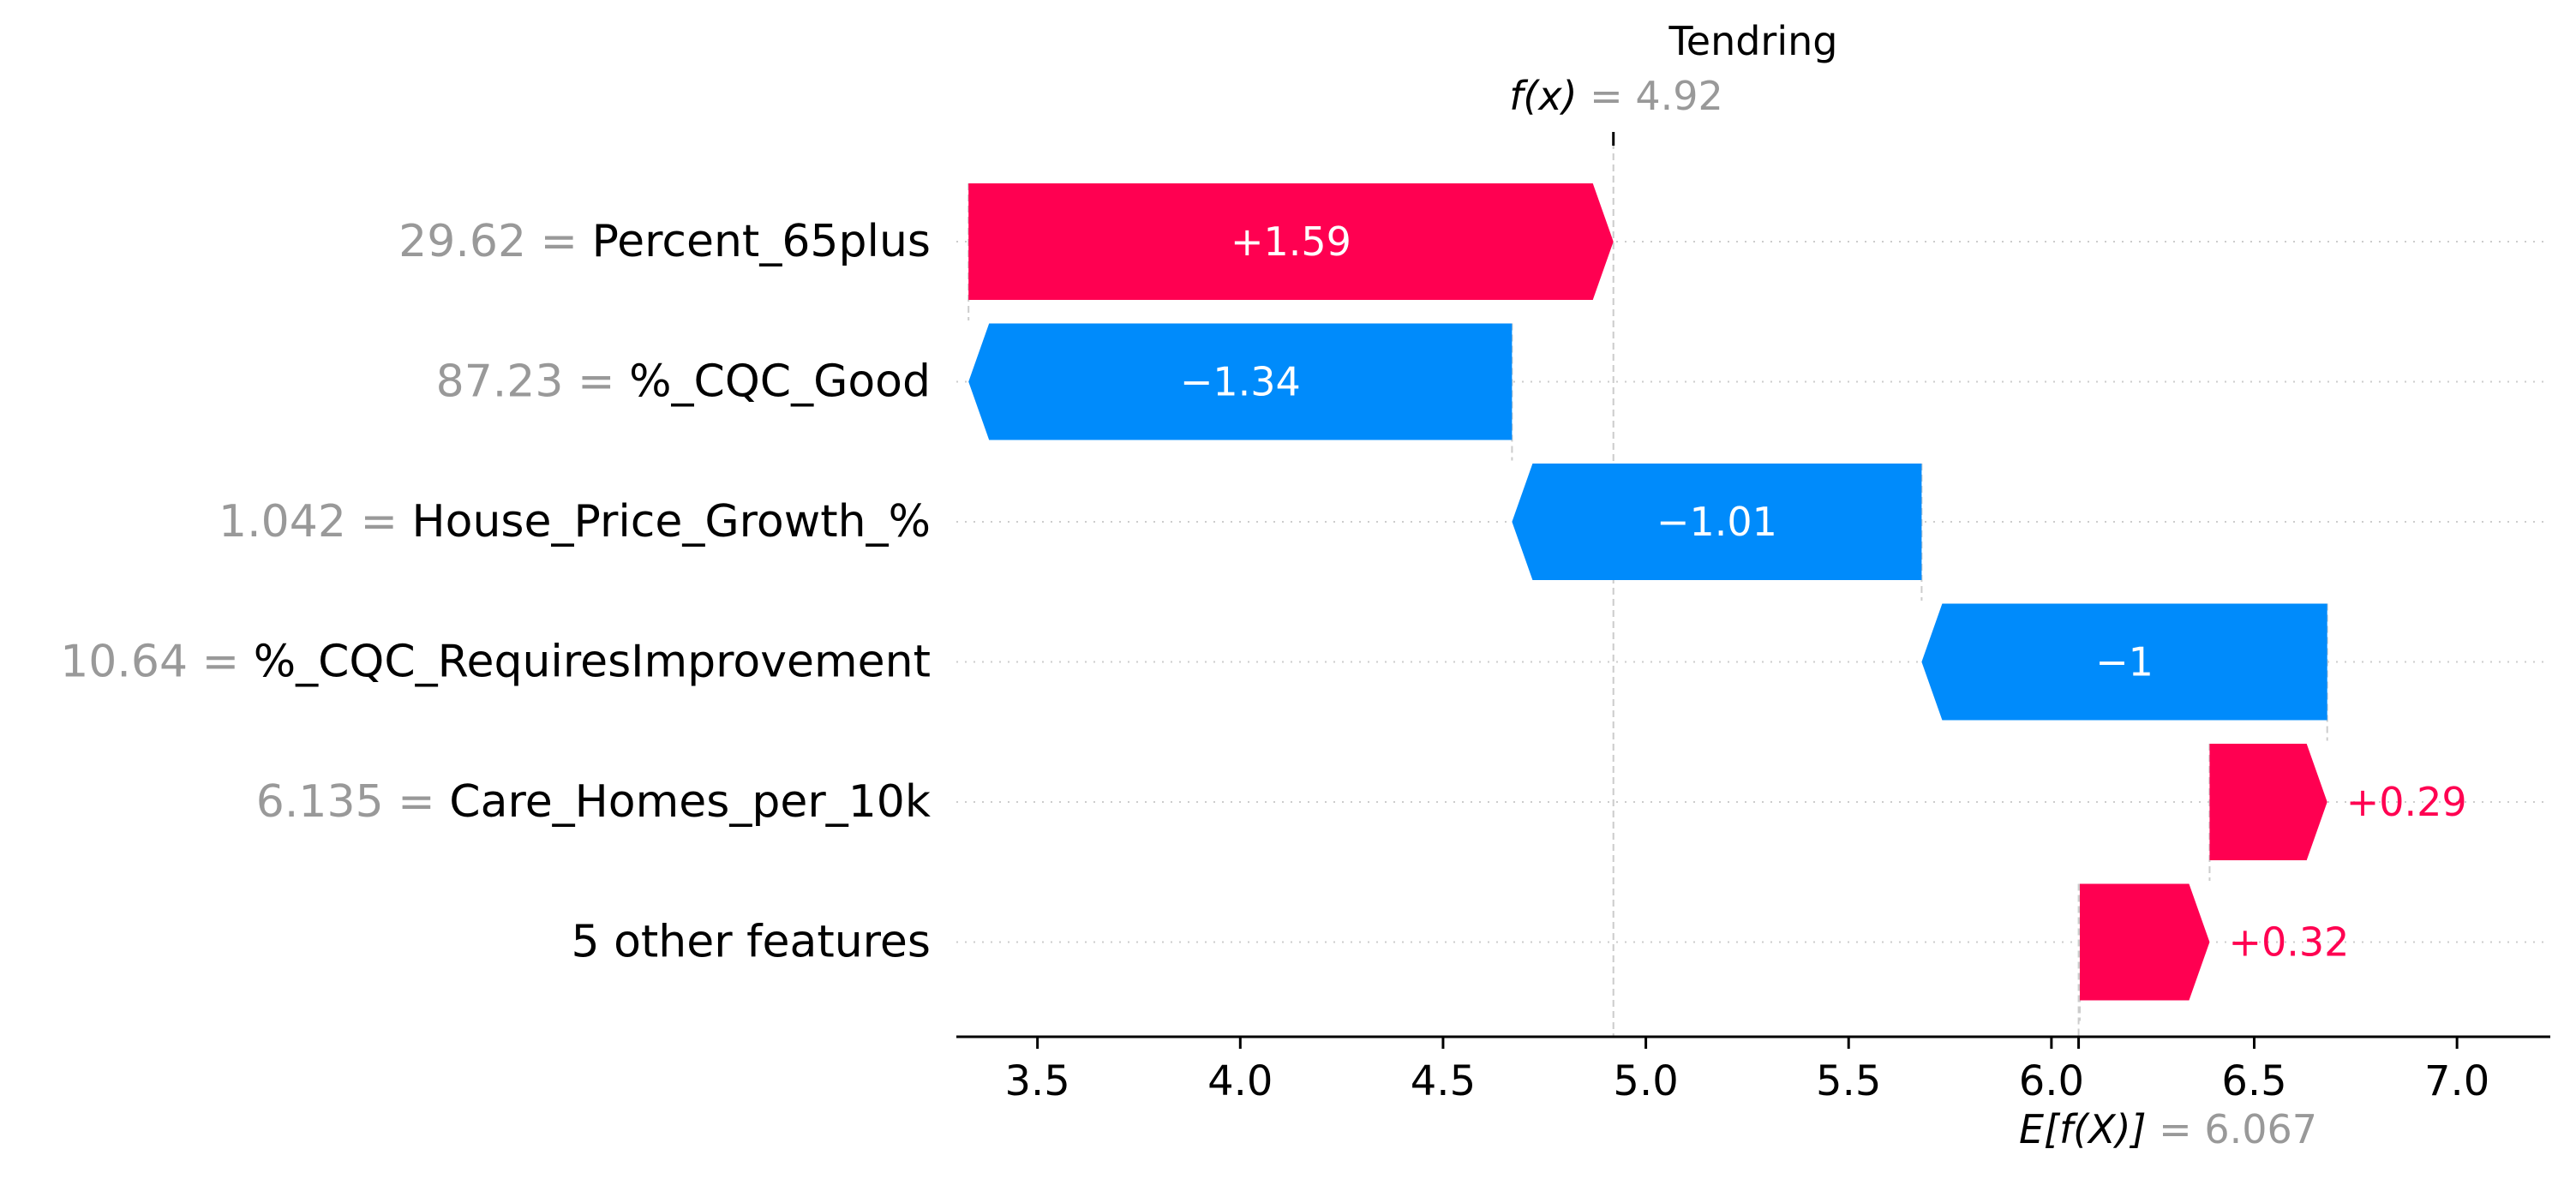 The height and width of the screenshot is (1179, 2576). I want to click on feature-value: 29.62 =, so click(495, 241).